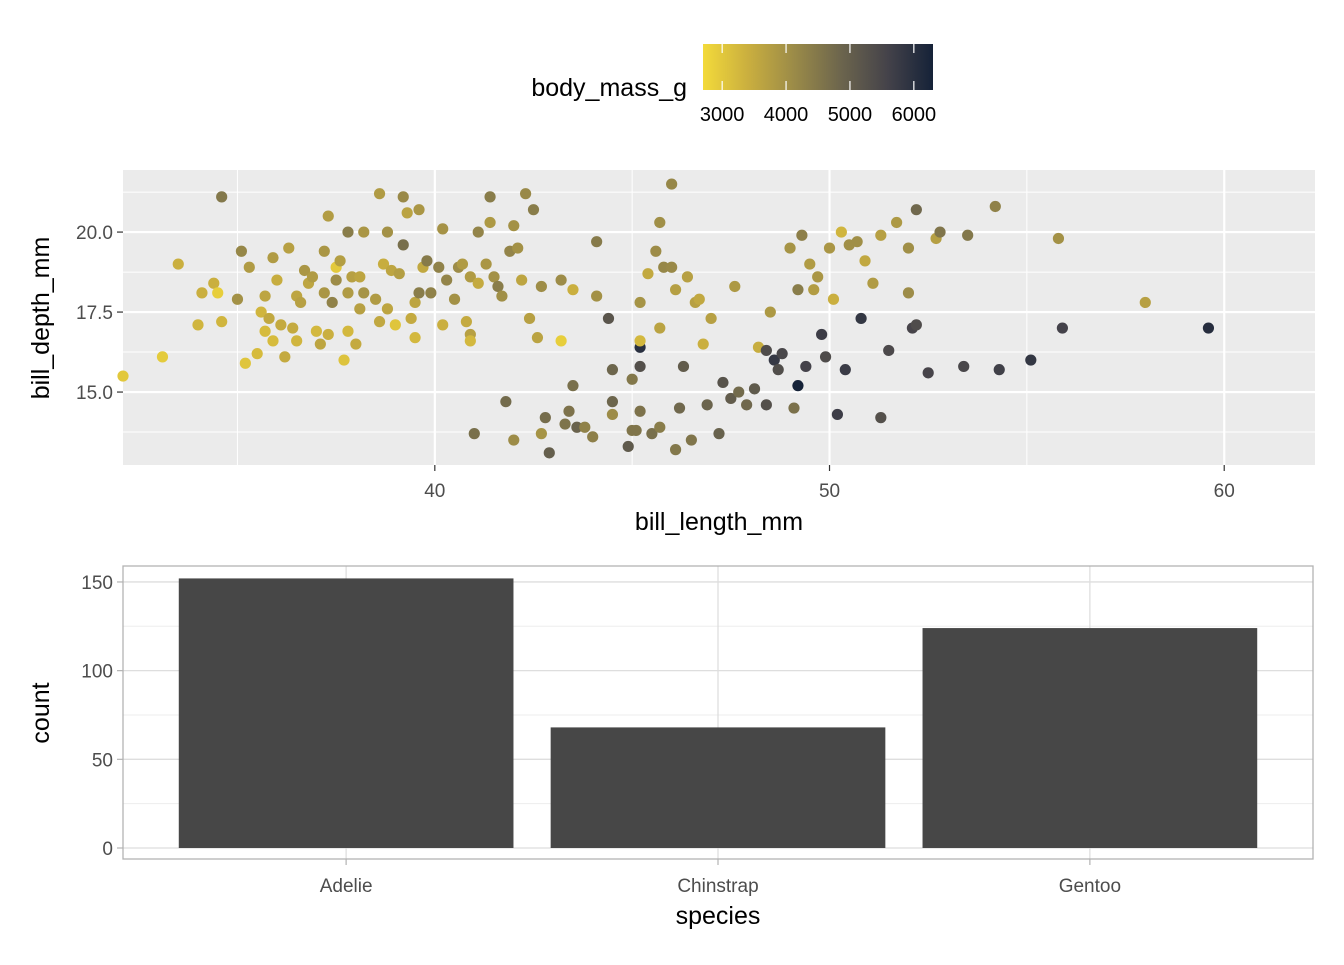 Image resolution: width=1344 pixels, height=965 pixels. Describe the element at coordinates (41, 318) in the screenshot. I see `scatter-y-title: bill_depth_mm` at that location.